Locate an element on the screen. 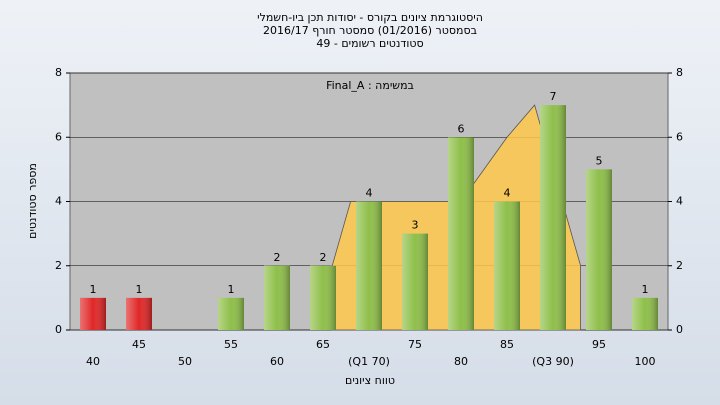 This screenshot has height=405, width=720. y2-tick-label: 8 is located at coordinates (679, 72).